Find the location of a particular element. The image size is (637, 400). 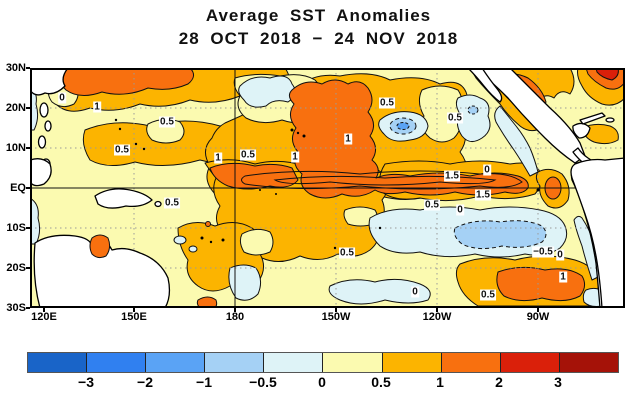

lat-tick-label: 10N is located at coordinates (15, 148).